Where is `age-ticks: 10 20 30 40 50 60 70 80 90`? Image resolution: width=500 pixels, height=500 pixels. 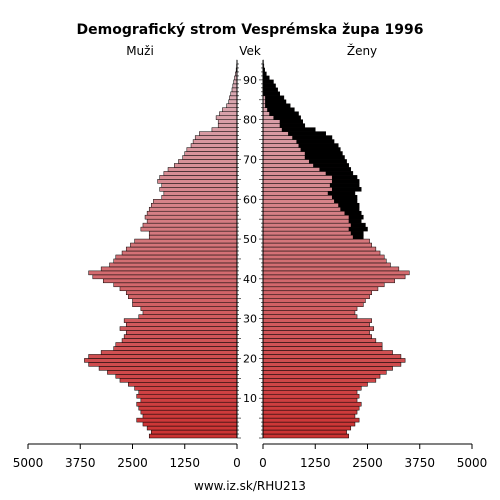
age-ticks: 10 20 30 40 50 60 70 80 90 is located at coordinates (250, 249).